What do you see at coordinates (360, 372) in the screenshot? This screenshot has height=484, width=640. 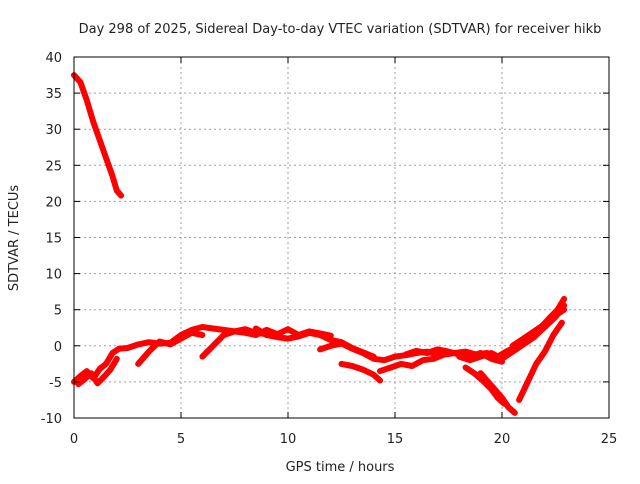 I see `series-line-arc-g` at bounding box center [360, 372].